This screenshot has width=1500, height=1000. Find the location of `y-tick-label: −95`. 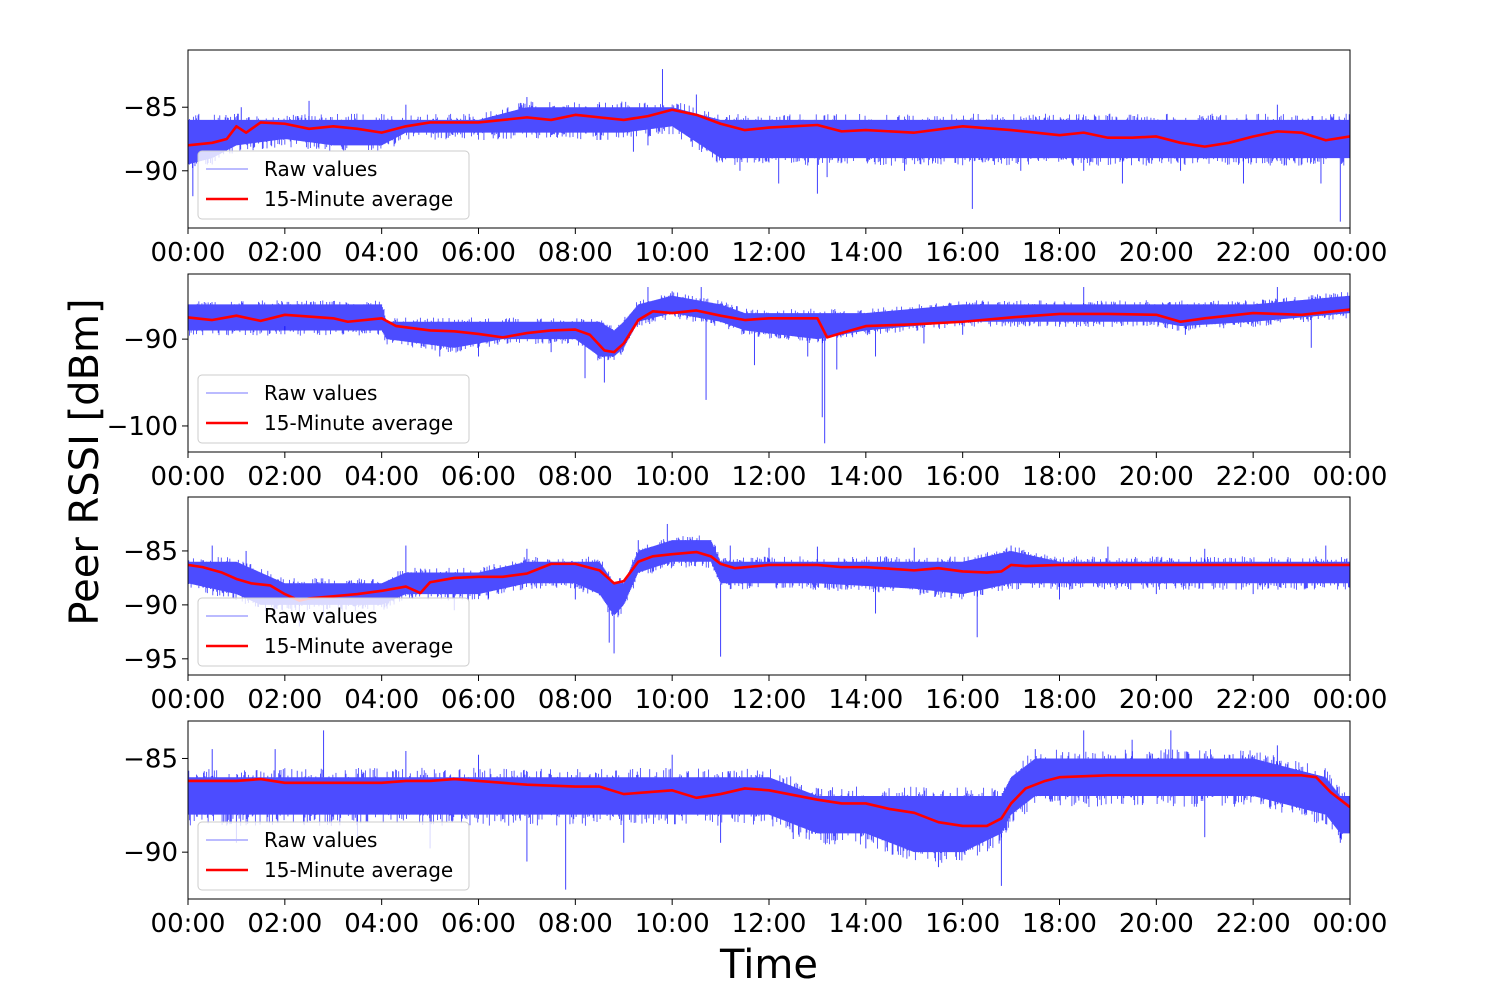

y-tick-label: −95 is located at coordinates (150, 660).